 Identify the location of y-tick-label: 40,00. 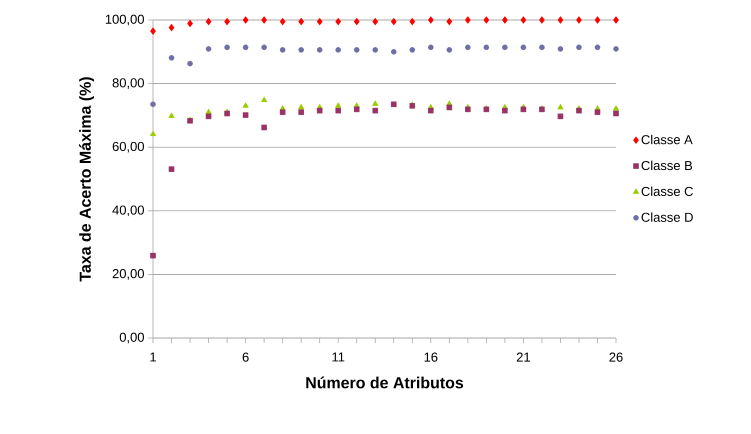
(128, 210).